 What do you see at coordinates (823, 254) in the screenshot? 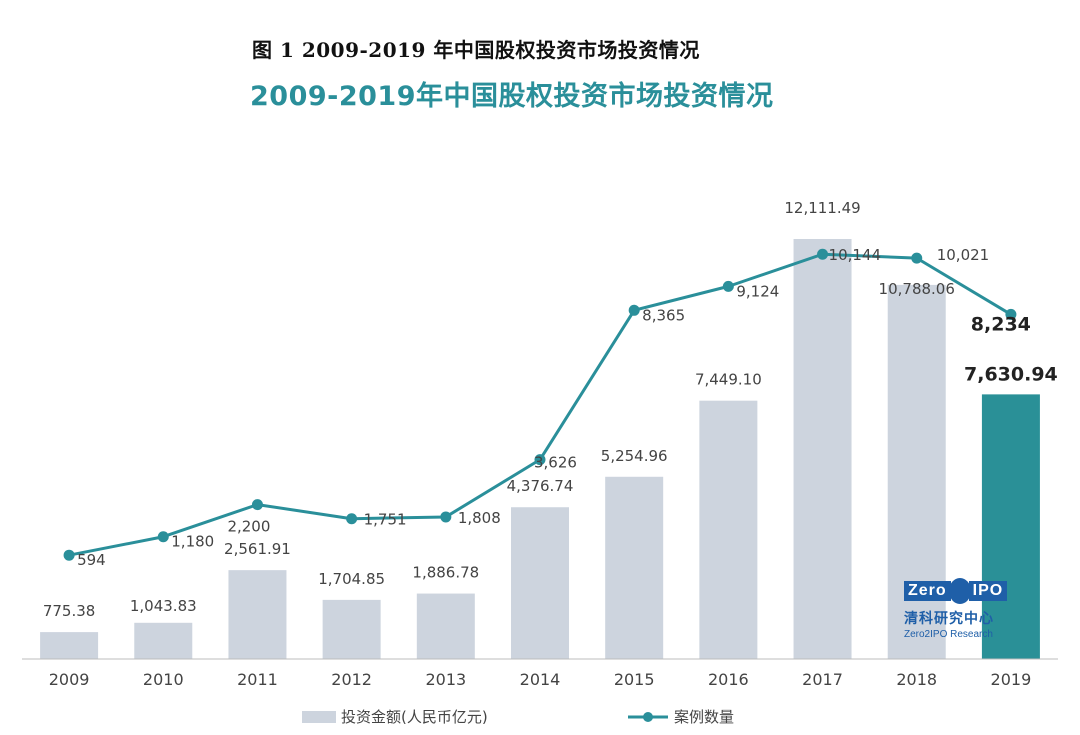
I see `line-point-2017` at bounding box center [823, 254].